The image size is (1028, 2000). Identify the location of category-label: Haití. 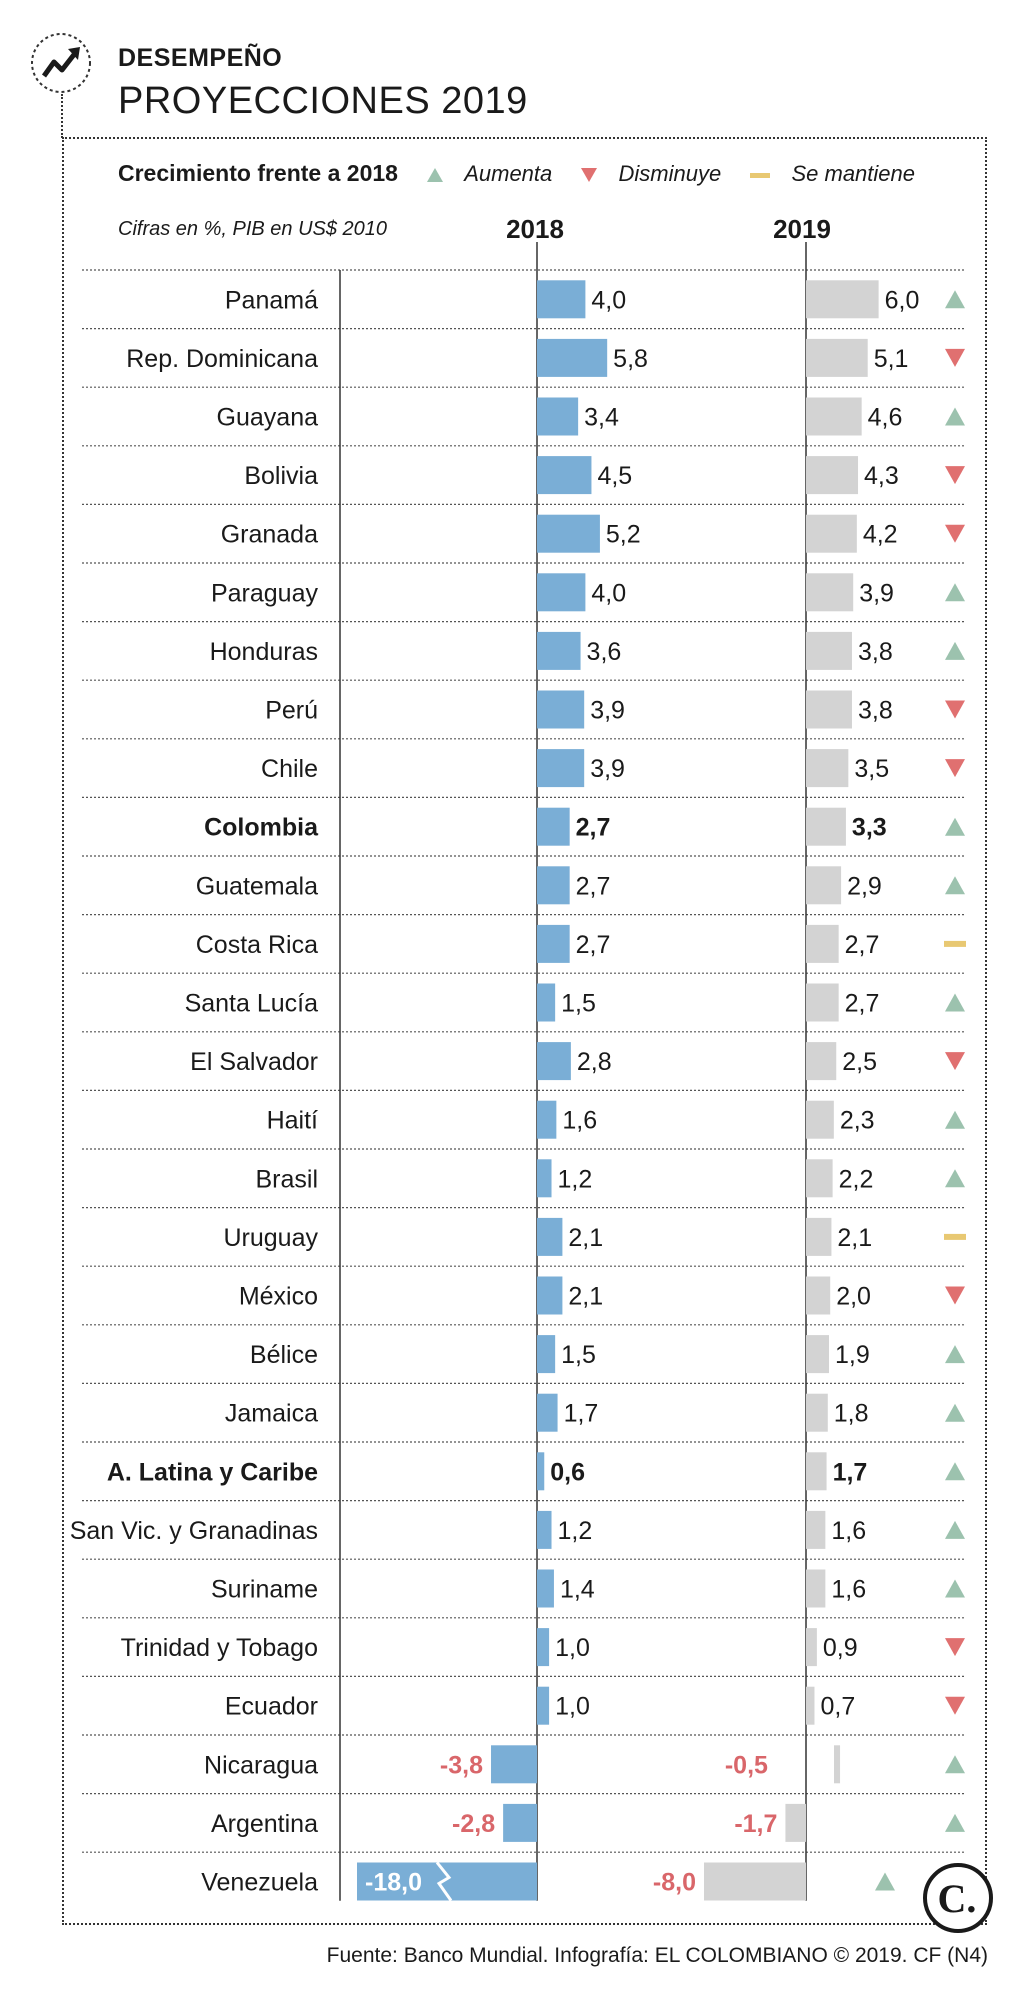
(292, 1121).